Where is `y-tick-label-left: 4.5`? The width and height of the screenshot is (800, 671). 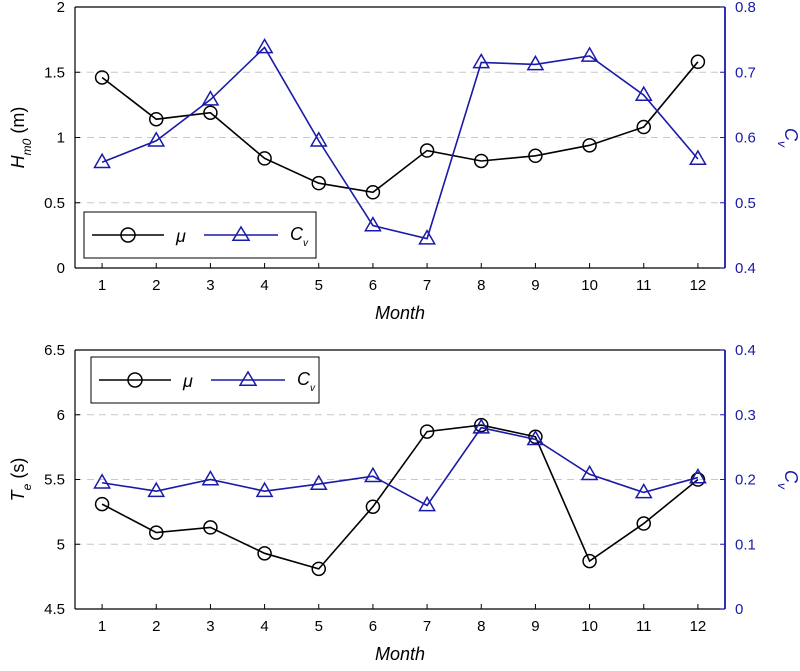
y-tick-label-left: 4.5 is located at coordinates (54, 609).